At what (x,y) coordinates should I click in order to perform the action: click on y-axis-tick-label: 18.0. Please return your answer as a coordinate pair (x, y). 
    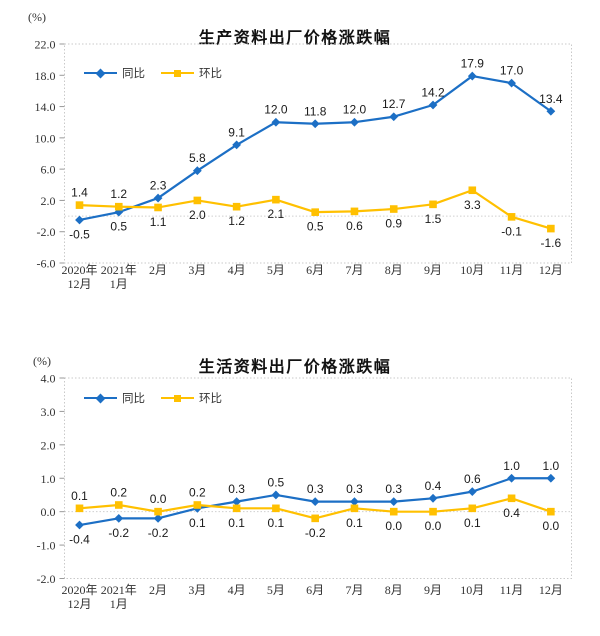
    Looking at the image, I should click on (45, 76).